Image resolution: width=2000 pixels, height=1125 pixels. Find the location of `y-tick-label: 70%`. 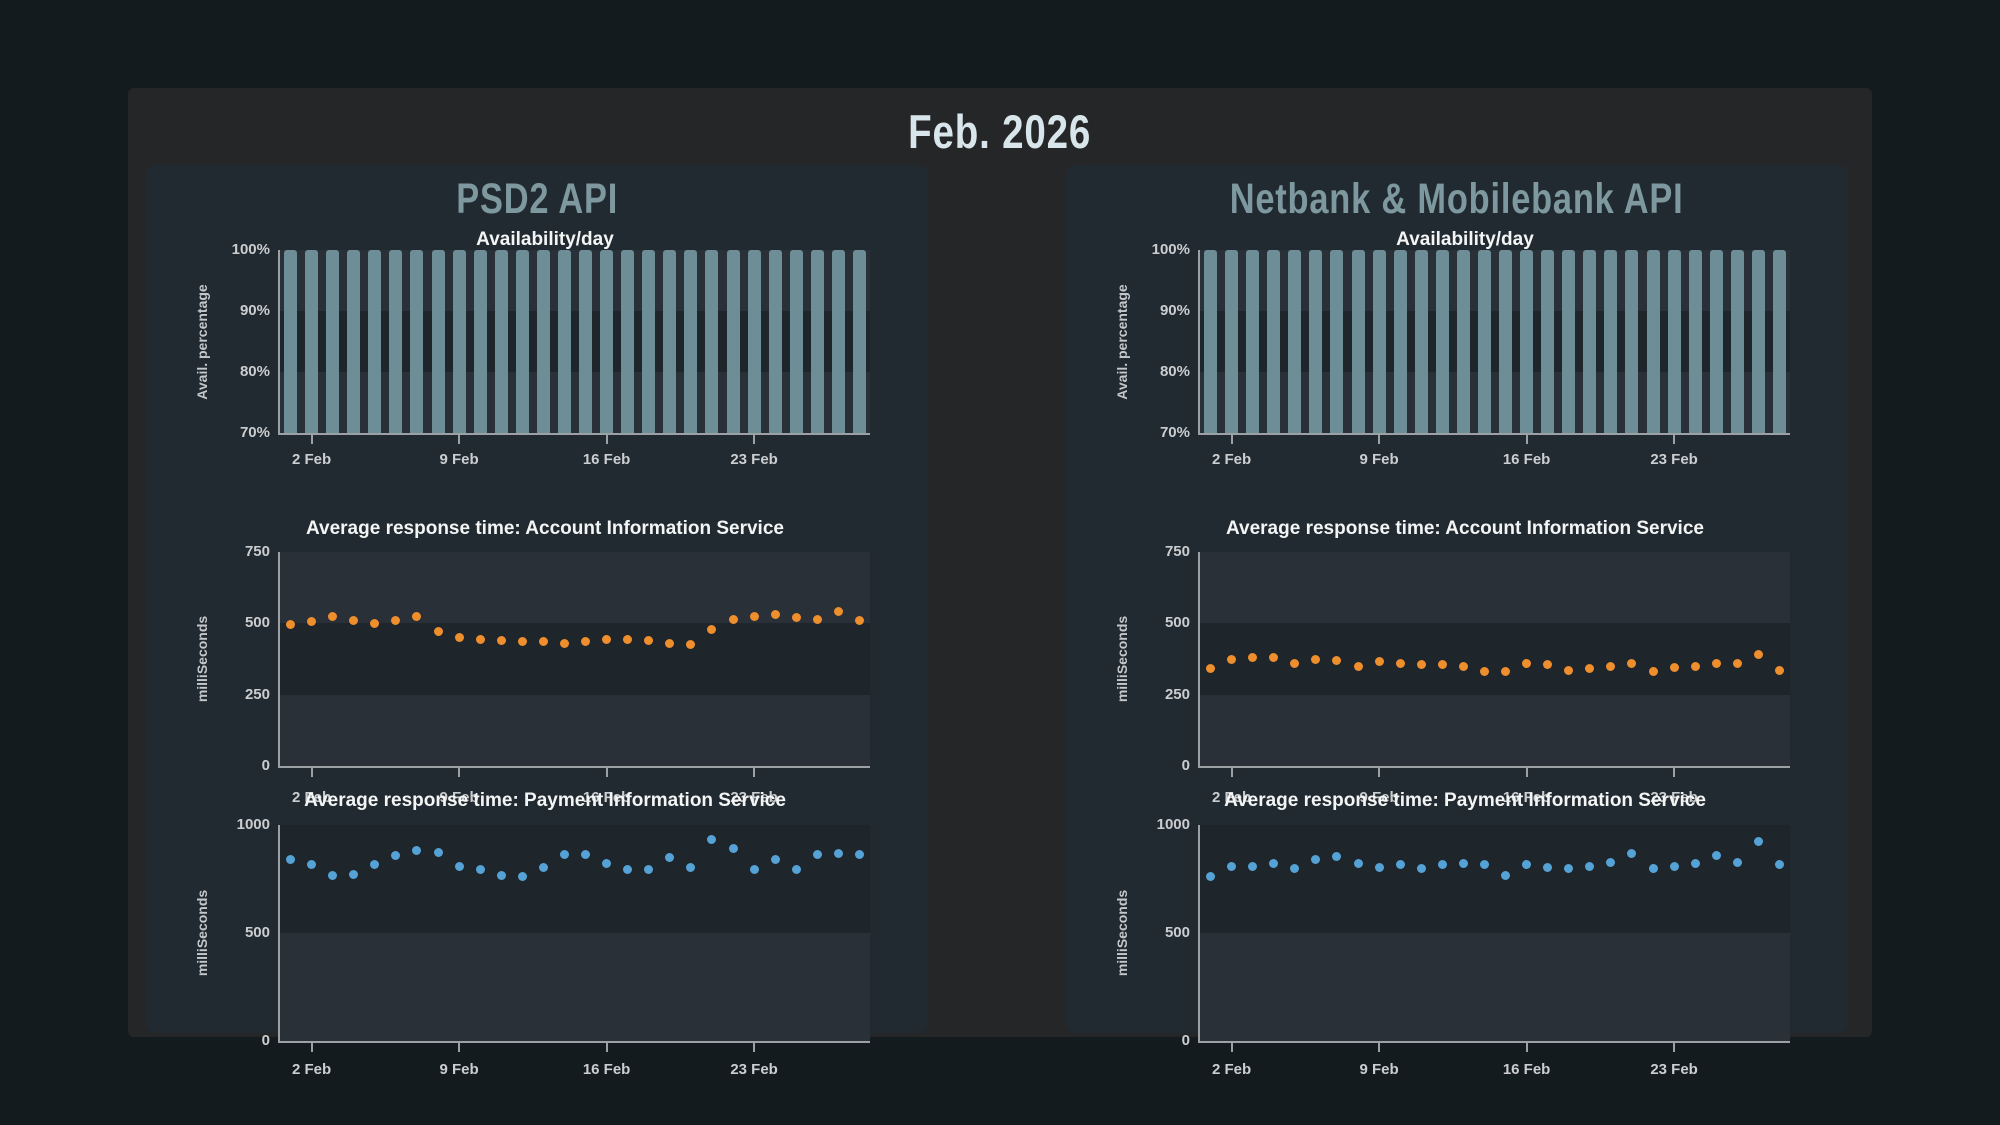

y-tick-label: 70% is located at coordinates (1174, 432).